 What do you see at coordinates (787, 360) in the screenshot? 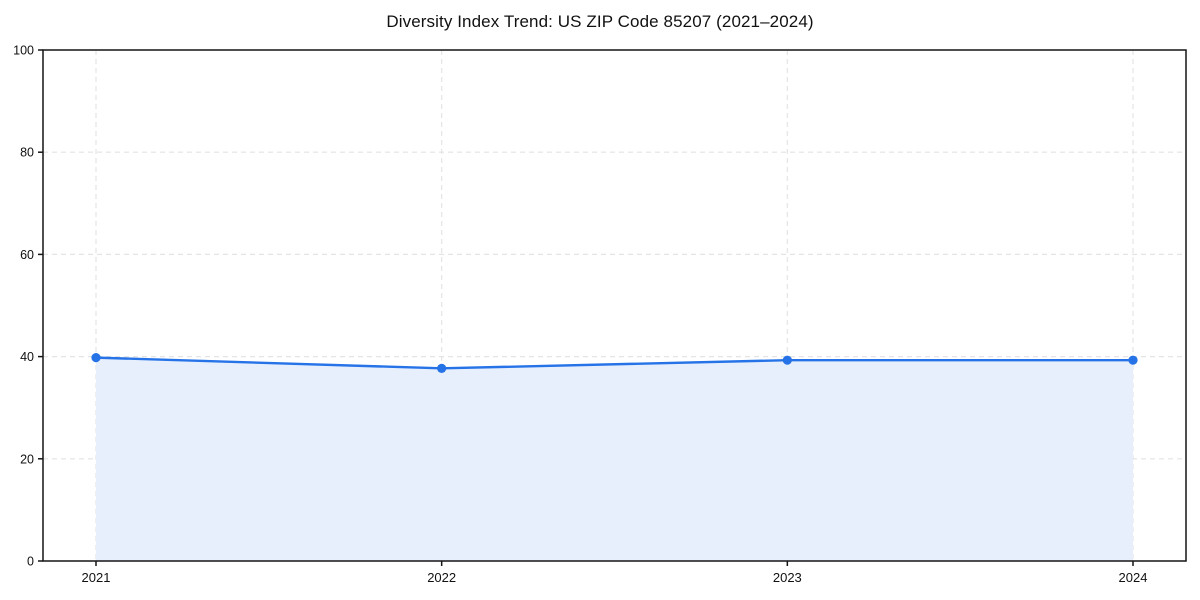
I see `data-point-2023` at bounding box center [787, 360].